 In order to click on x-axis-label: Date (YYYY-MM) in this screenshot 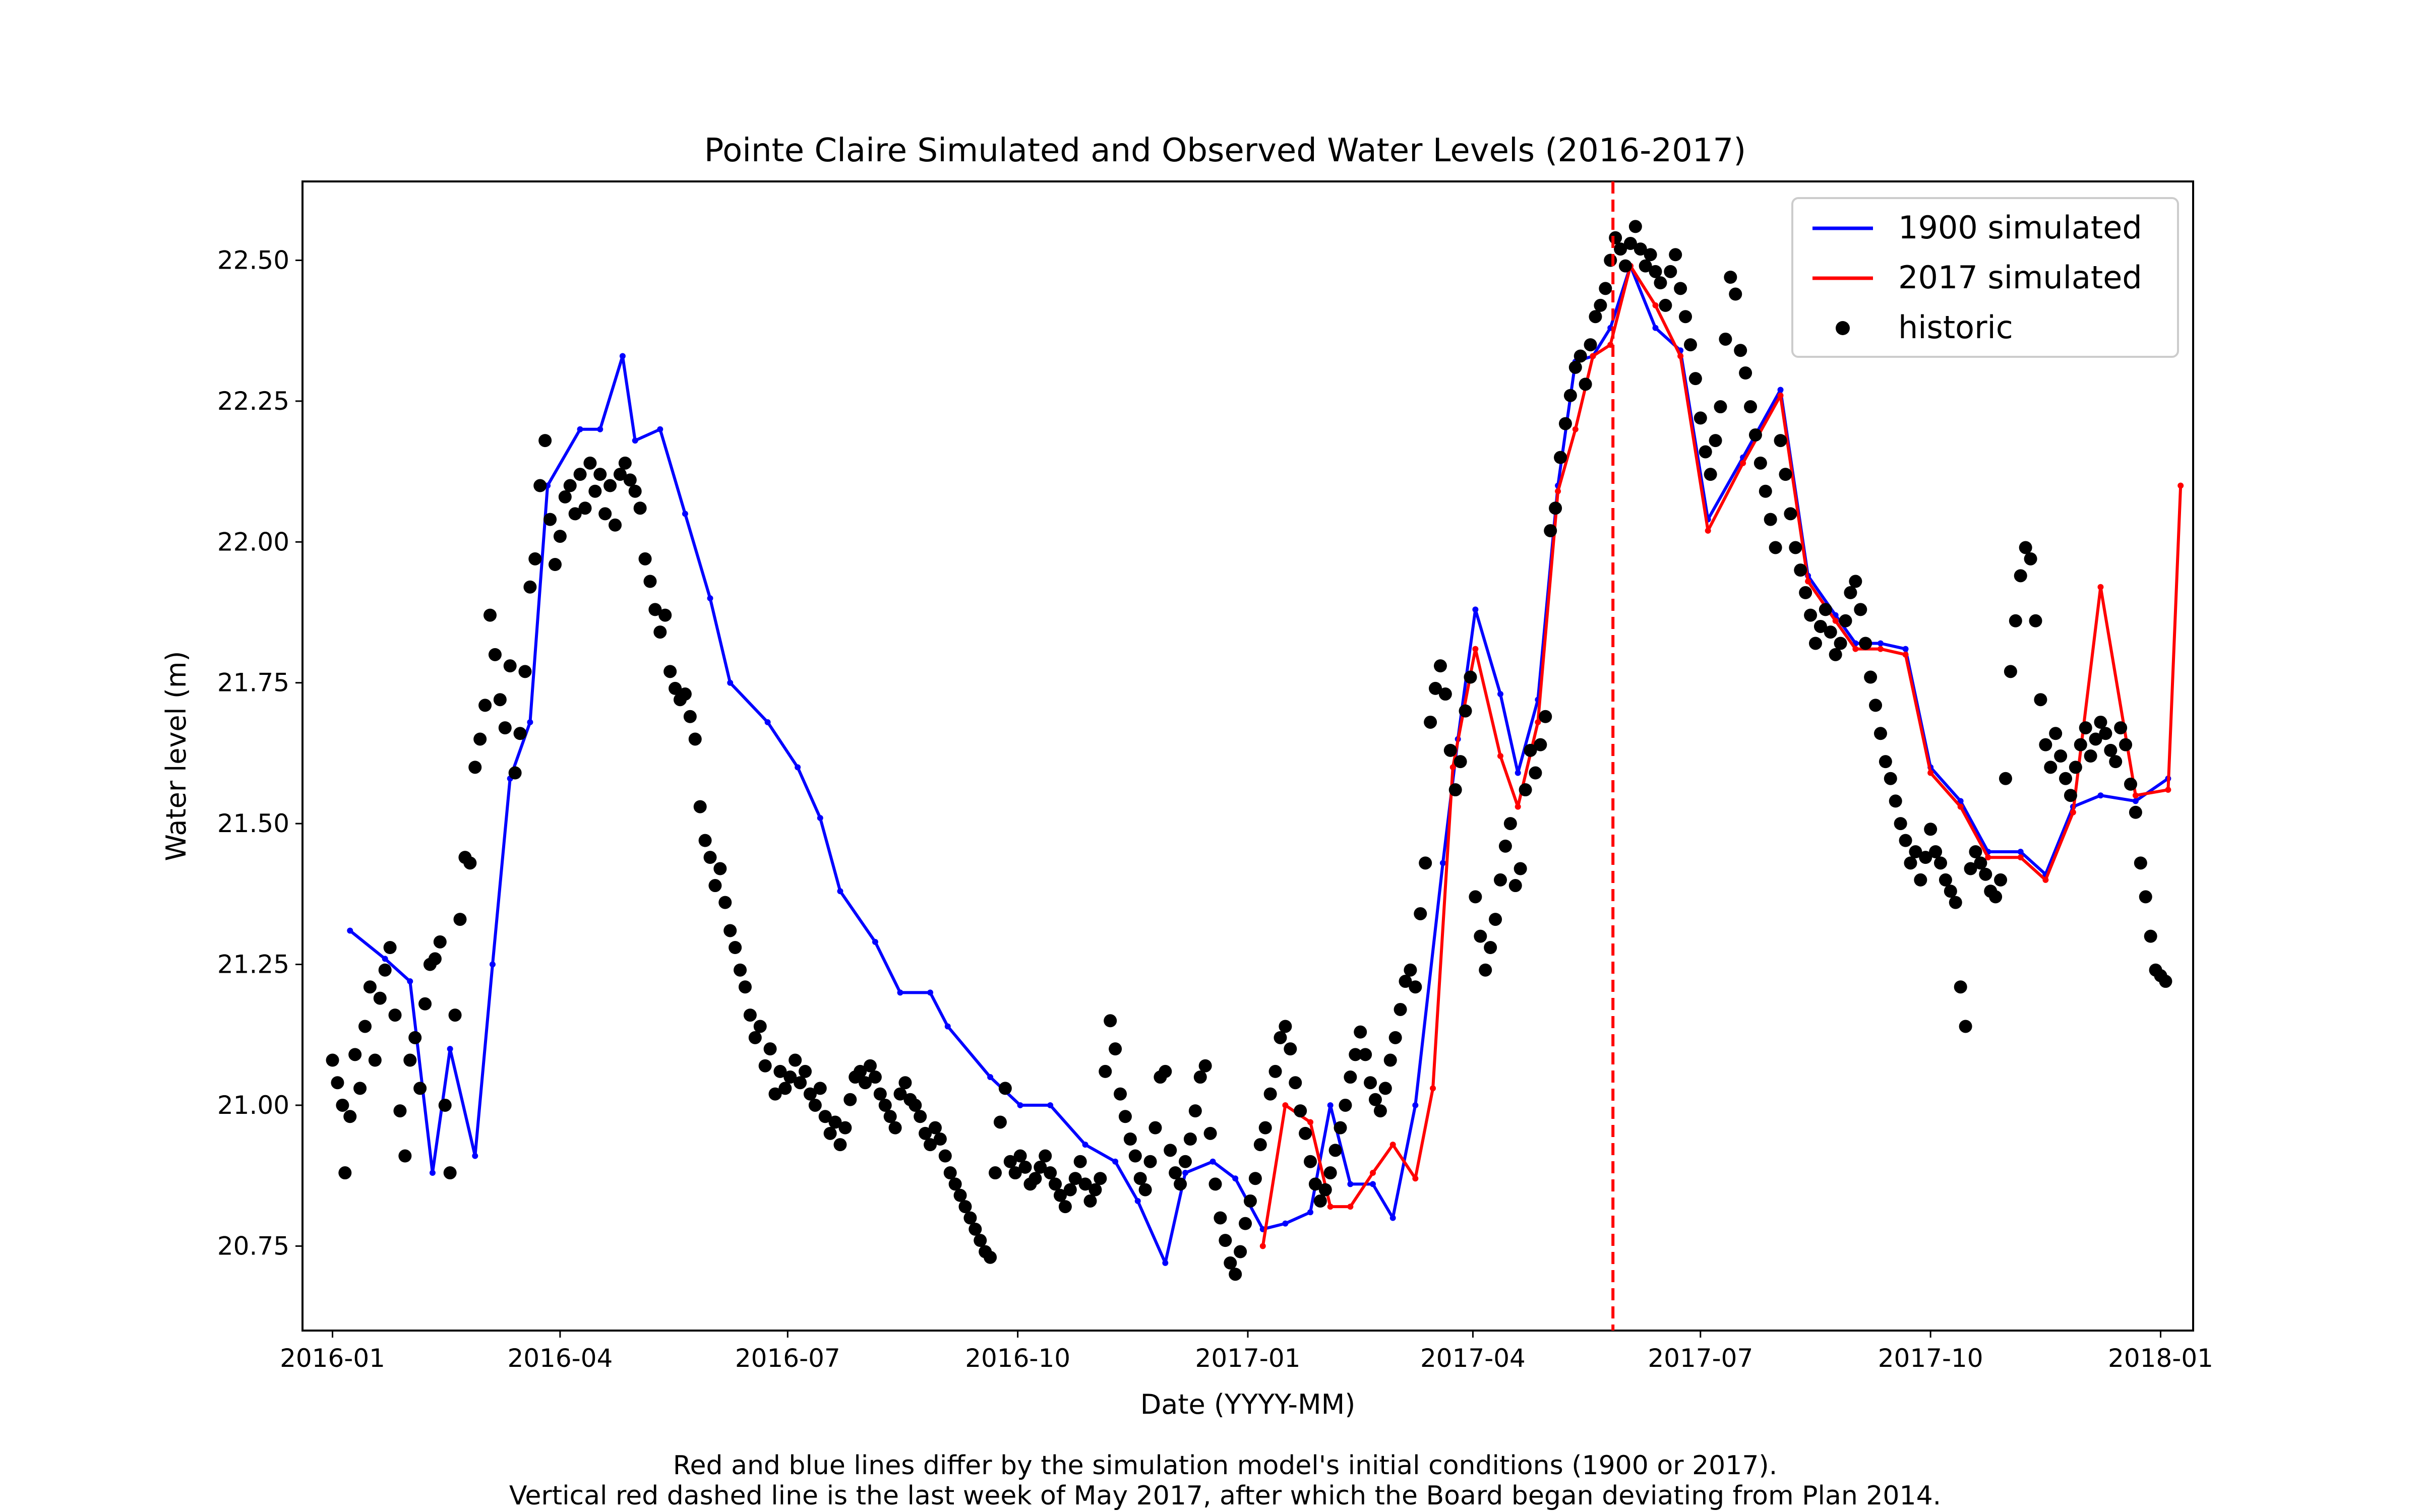, I will do `click(1248, 1404)`.